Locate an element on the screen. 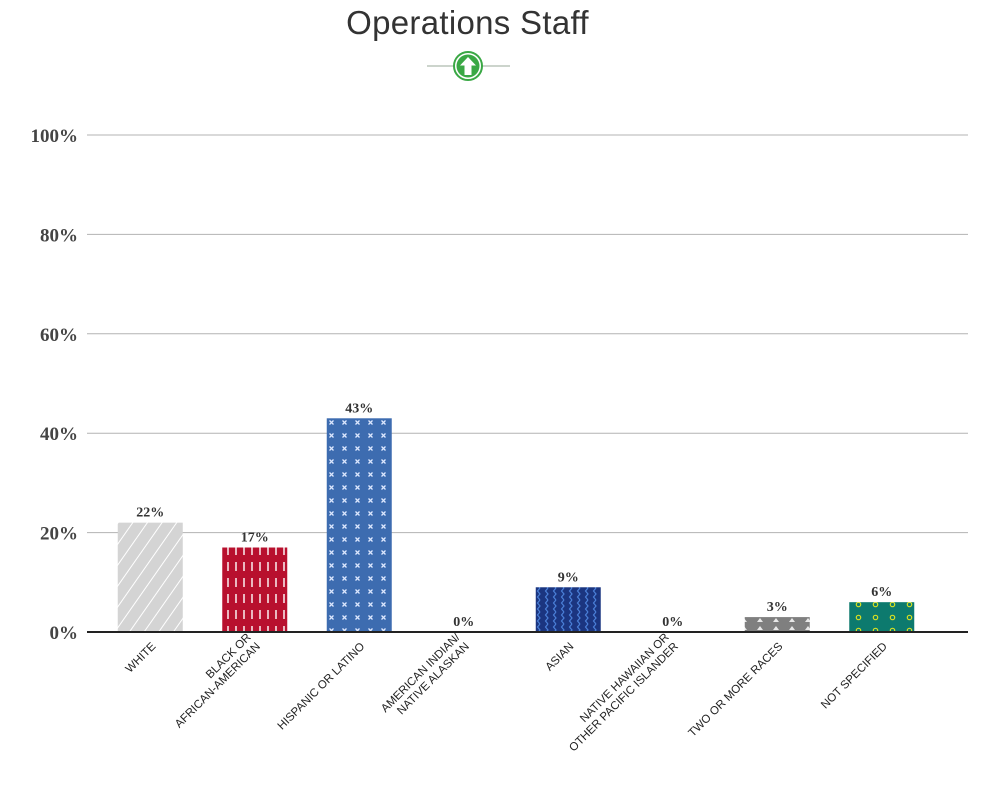  trend-indicator is located at coordinates (468, 66).